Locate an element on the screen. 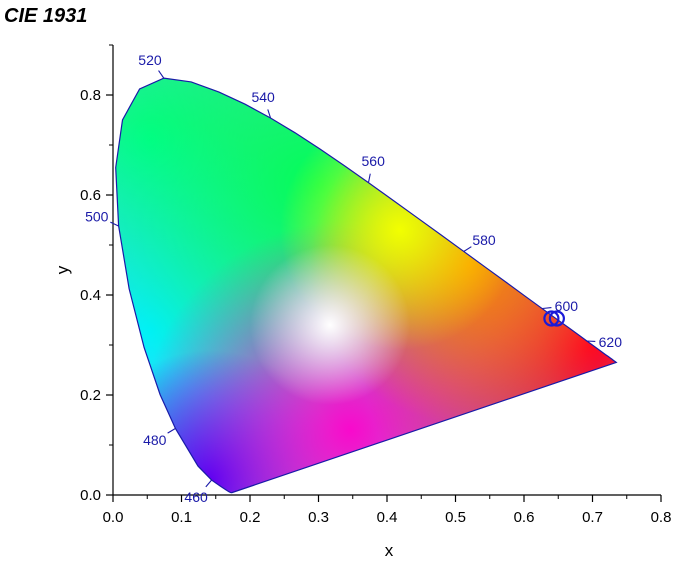 Image resolution: width=680 pixels, height=562 pixels. x-axis-label: x is located at coordinates (389, 550).